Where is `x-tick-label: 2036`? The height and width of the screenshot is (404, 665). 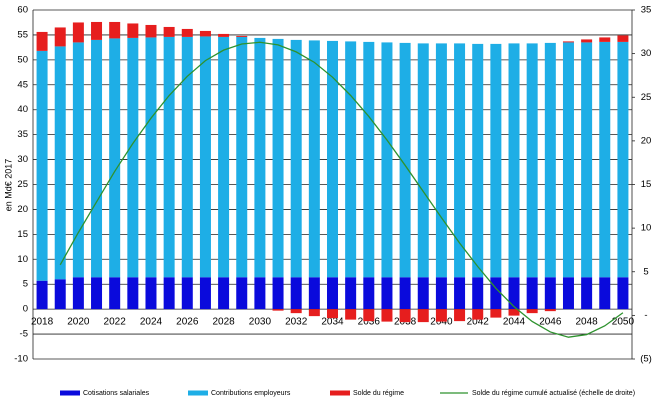
x-tick-label: 2036 is located at coordinates (369, 322).